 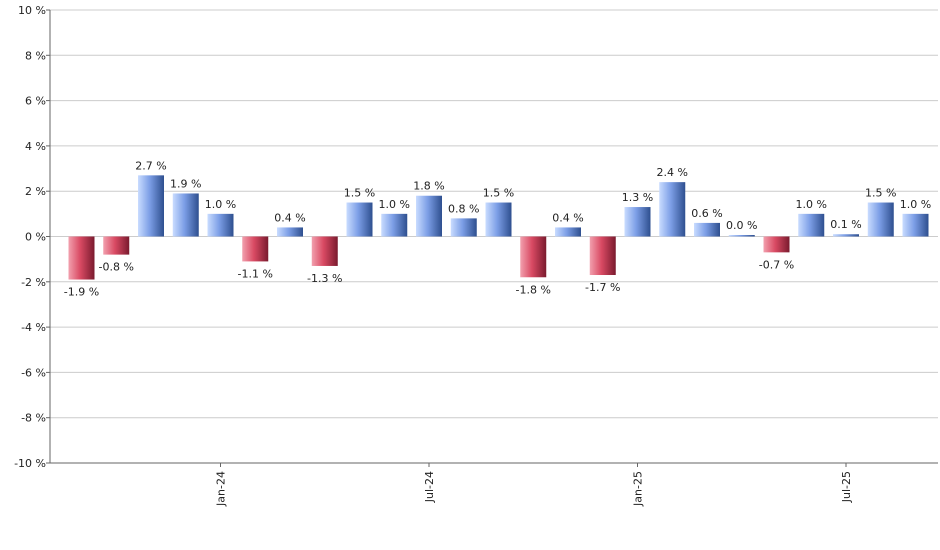 I want to click on data-label: -1.9 %, so click(x=81, y=292).